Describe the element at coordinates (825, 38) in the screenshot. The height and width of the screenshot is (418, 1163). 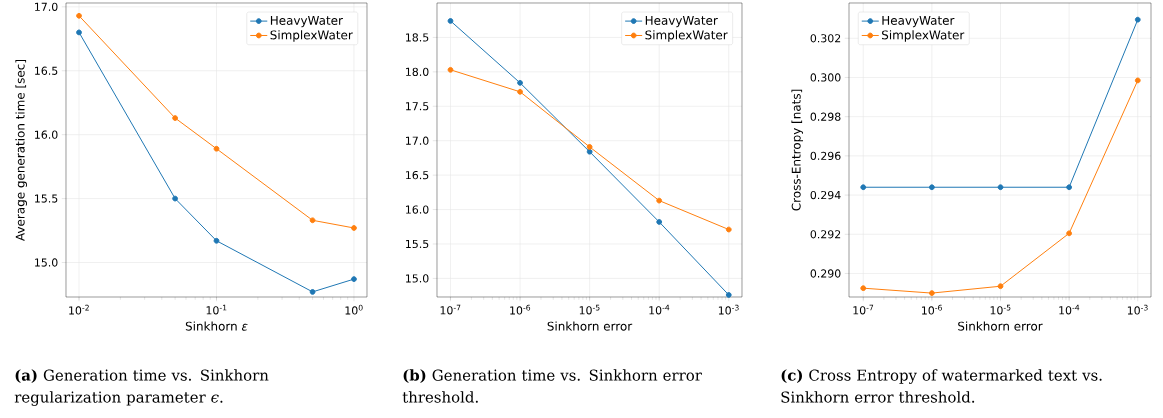
I see `y-tick-label: 0.302` at that location.